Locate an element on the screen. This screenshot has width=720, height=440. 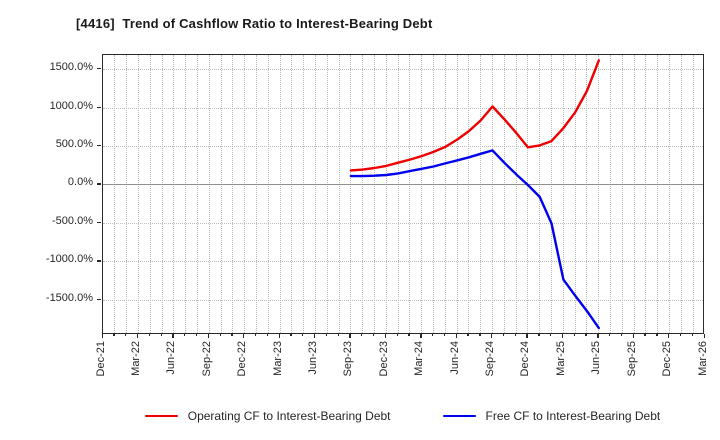
x-tick-label: Sep-24 is located at coordinates (490, 358).